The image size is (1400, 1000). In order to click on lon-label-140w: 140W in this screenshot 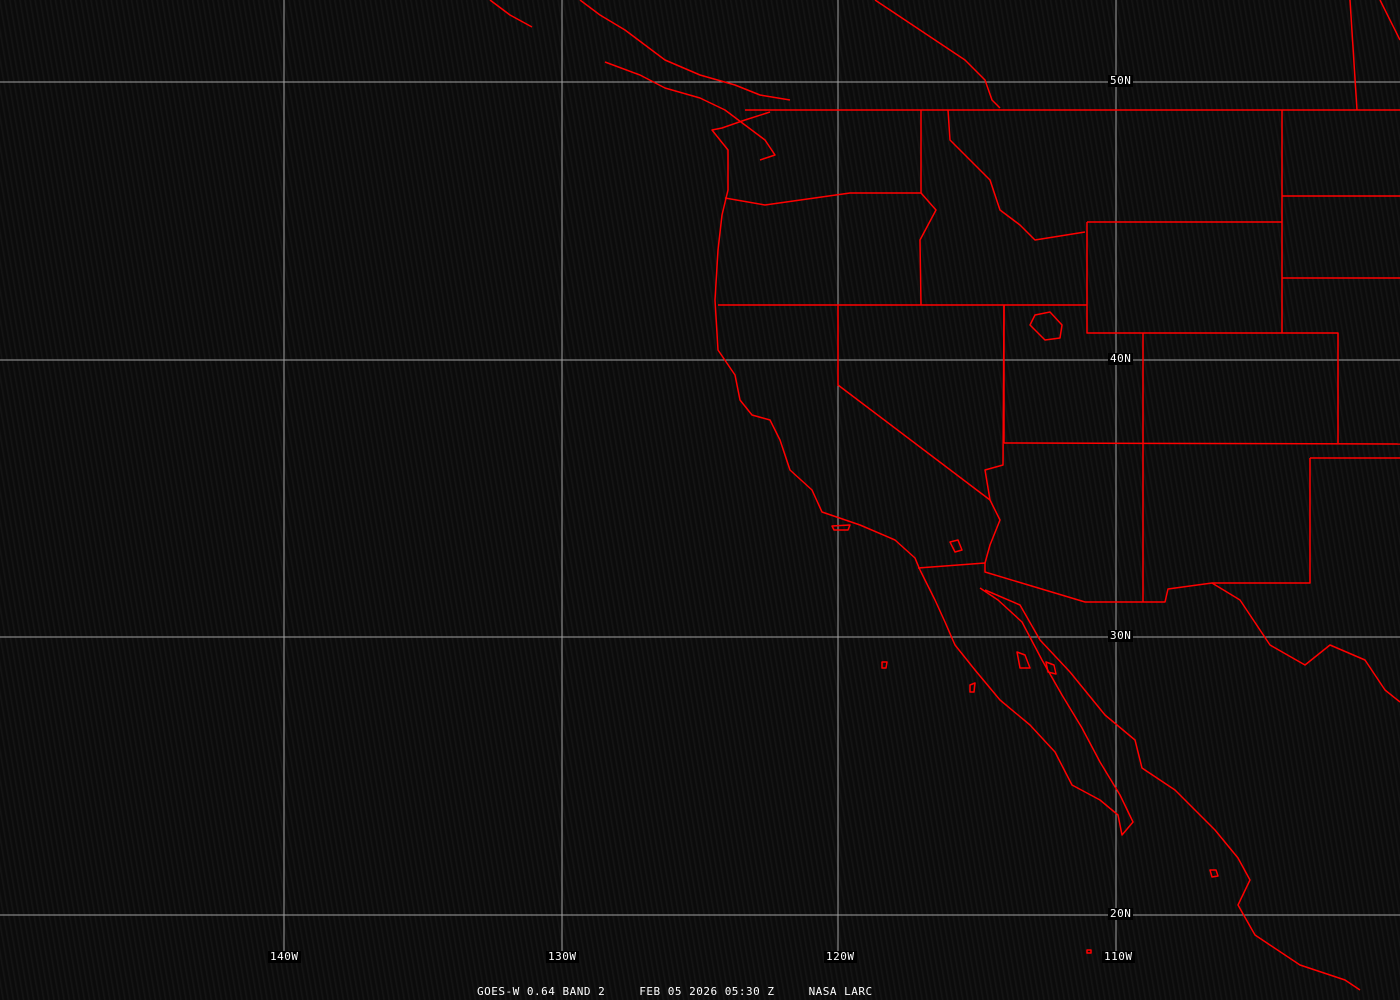, I will do `click(284, 956)`.